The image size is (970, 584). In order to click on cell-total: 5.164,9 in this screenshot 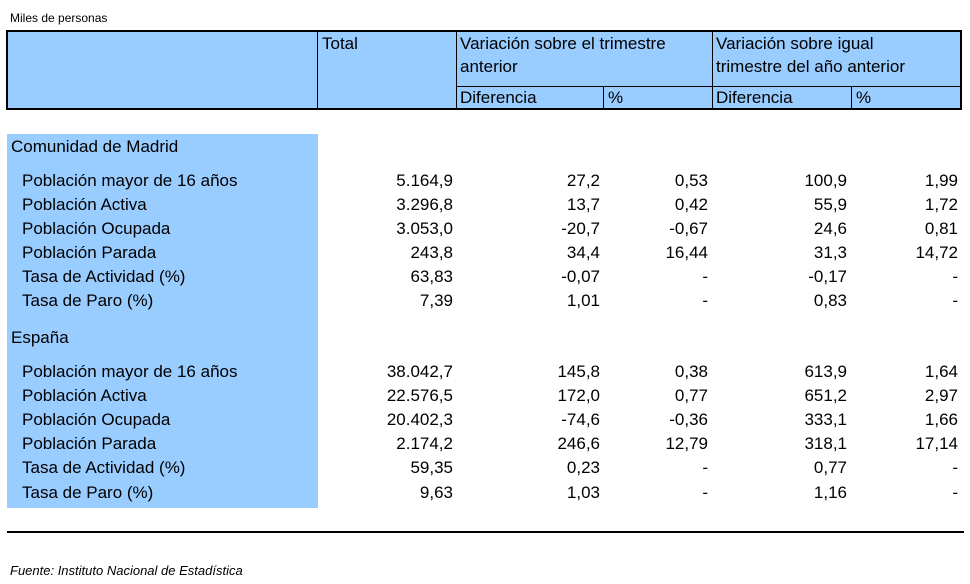, I will do `click(424, 180)`.